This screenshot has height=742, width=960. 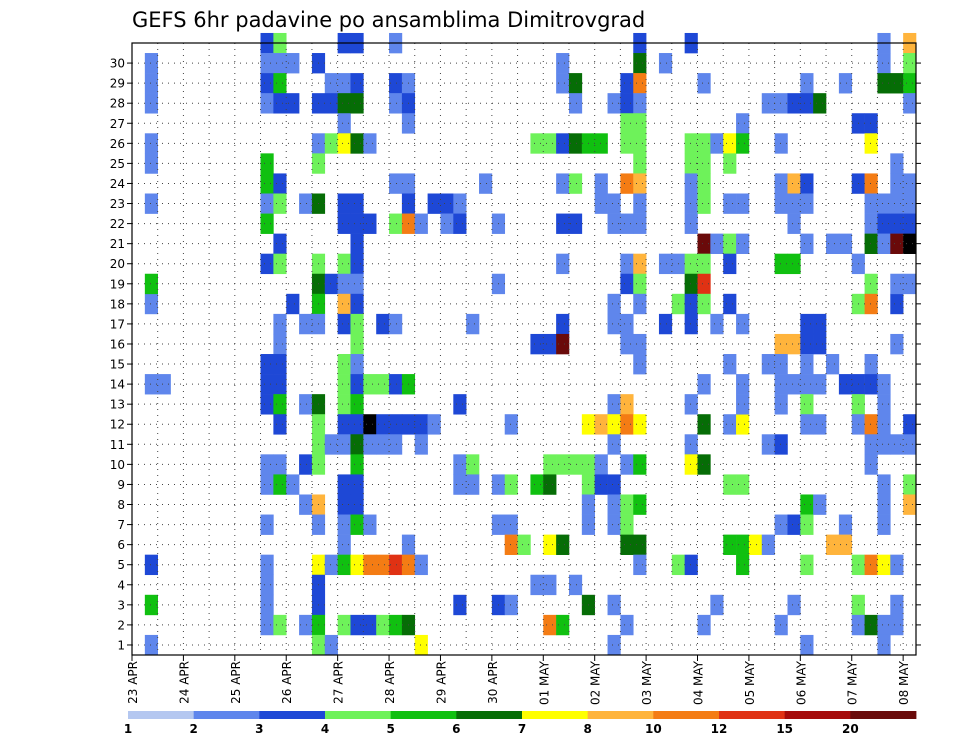 I want to click on colorbar-swatch, so click(x=555, y=715).